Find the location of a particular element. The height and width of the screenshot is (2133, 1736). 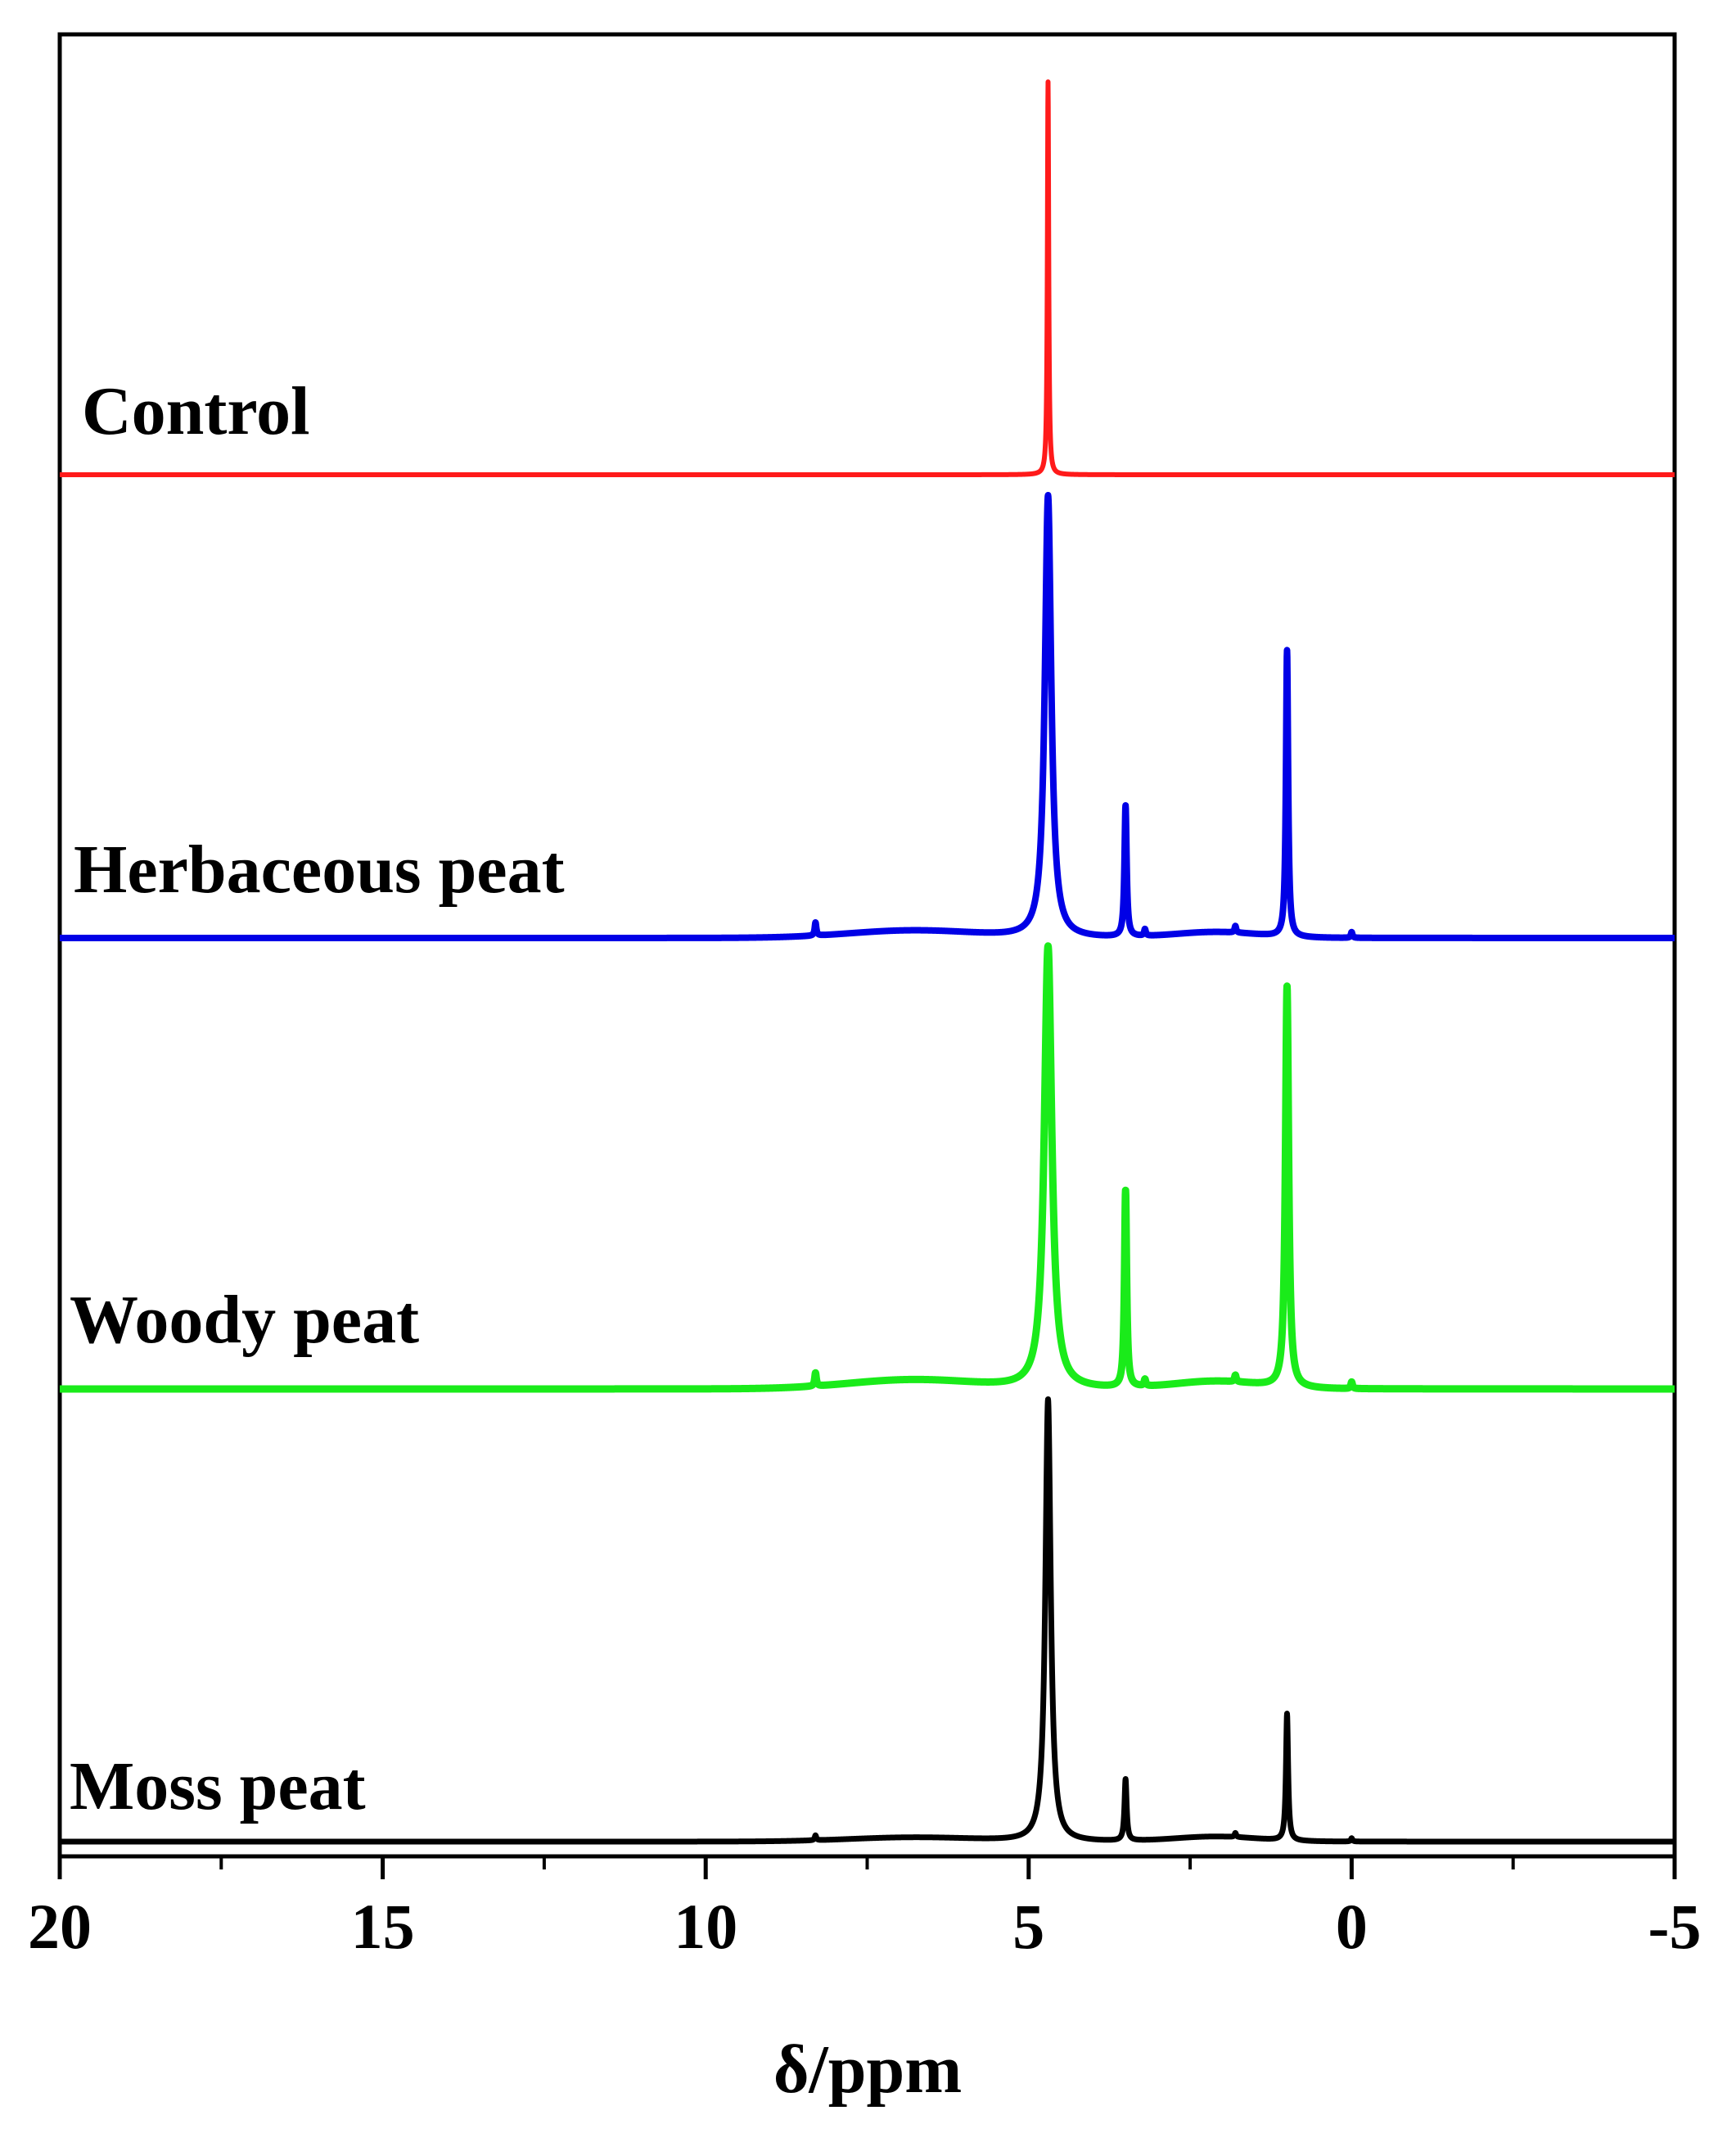

series-label-woody-peat: Woody peat is located at coordinates (244, 1320).